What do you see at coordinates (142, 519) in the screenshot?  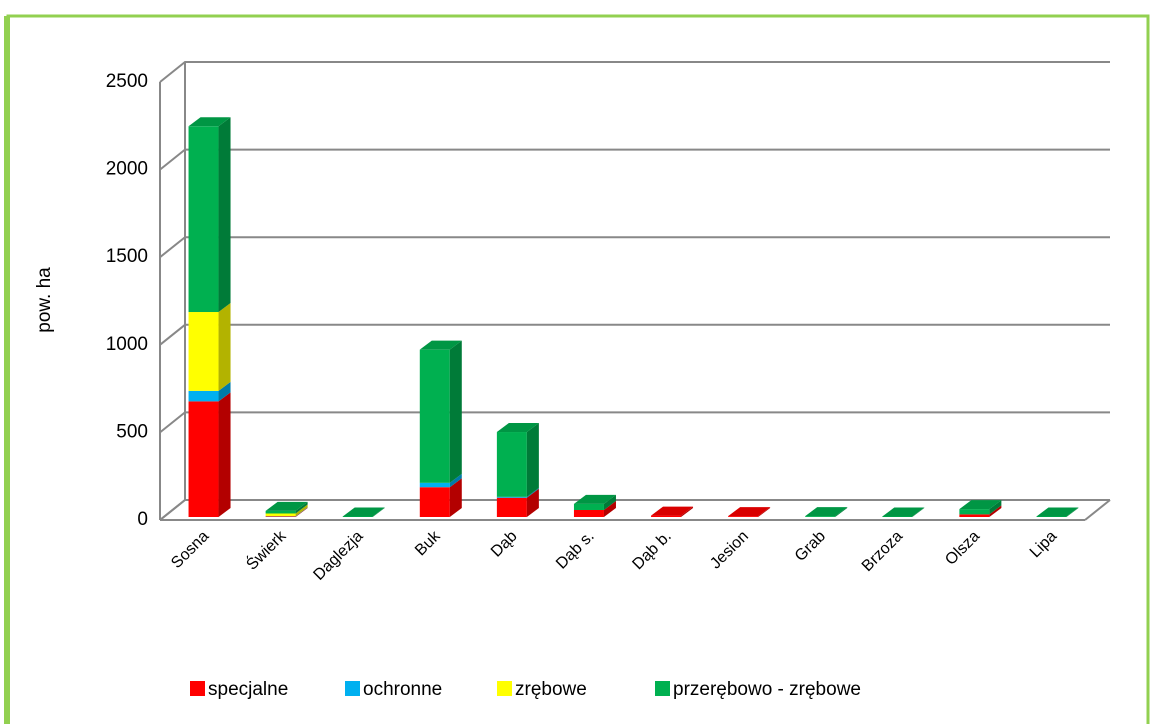 I see `y-tick-label: 0` at bounding box center [142, 519].